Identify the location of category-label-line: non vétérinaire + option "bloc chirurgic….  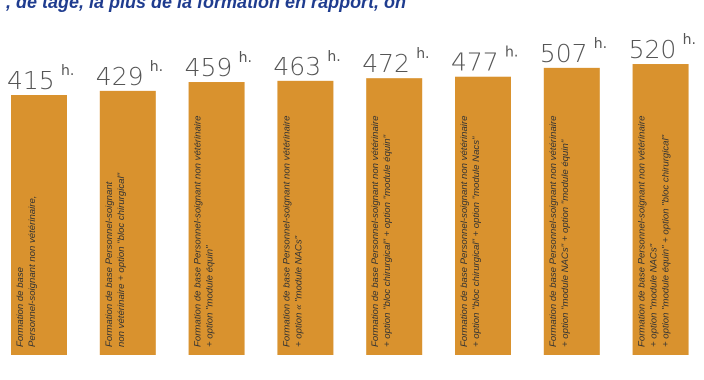
(121, 259).